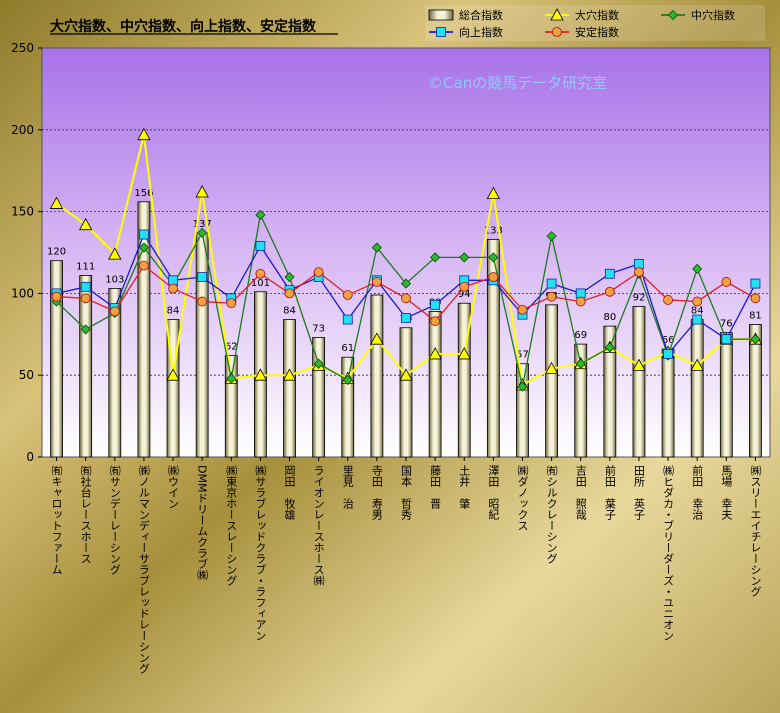  I want to click on y-axis: 0 50 100 150 200 250, so click(26, 252).